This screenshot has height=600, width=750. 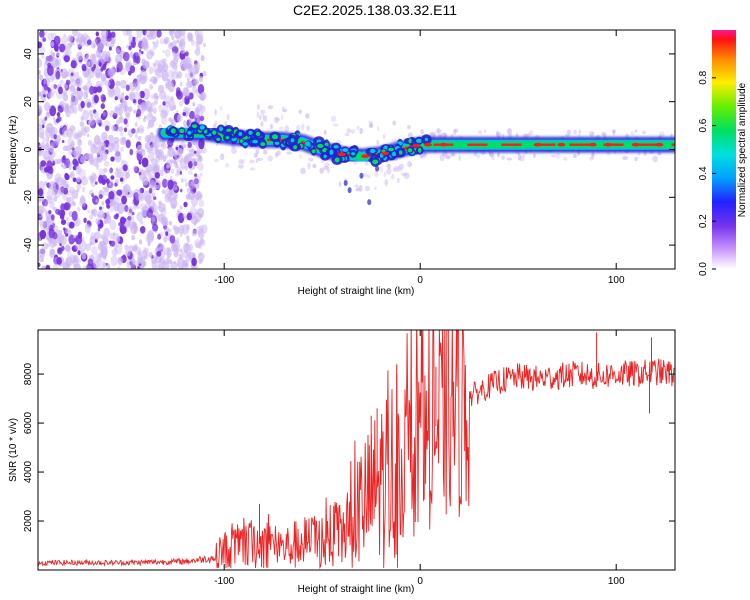 What do you see at coordinates (703, 221) in the screenshot?
I see `colorbar-tick-label: 0.2` at bounding box center [703, 221].